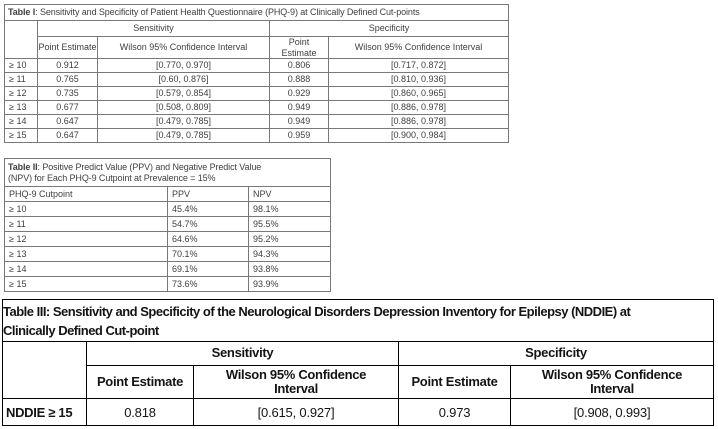  I want to click on table3-sens-wilson-ci-header: Wilson 95% Confidence Interval, so click(296, 382).